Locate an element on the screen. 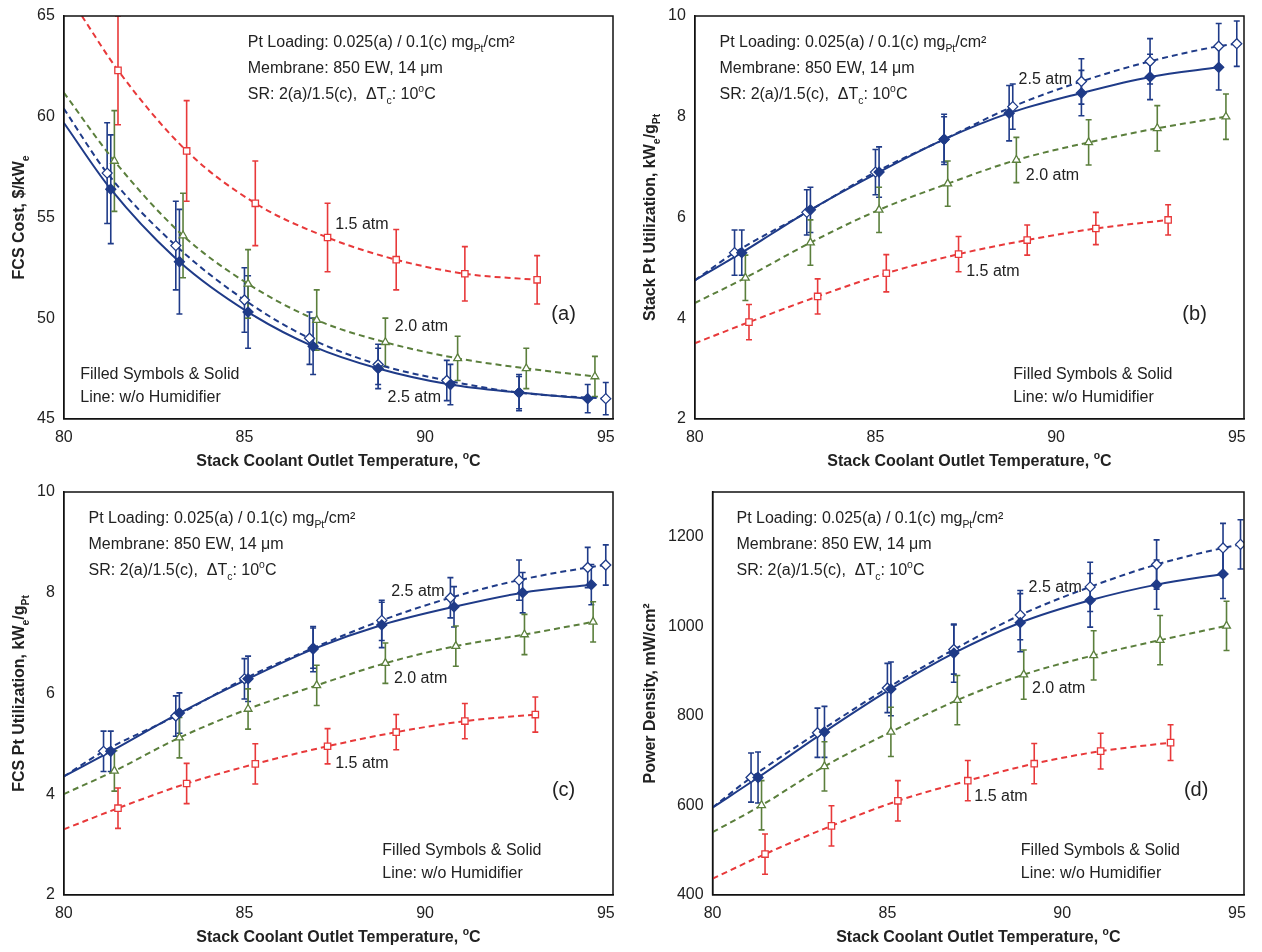 Image resolution: width=1262 pixels, height=952 pixels. y-tick-label: 400 is located at coordinates (690, 894).